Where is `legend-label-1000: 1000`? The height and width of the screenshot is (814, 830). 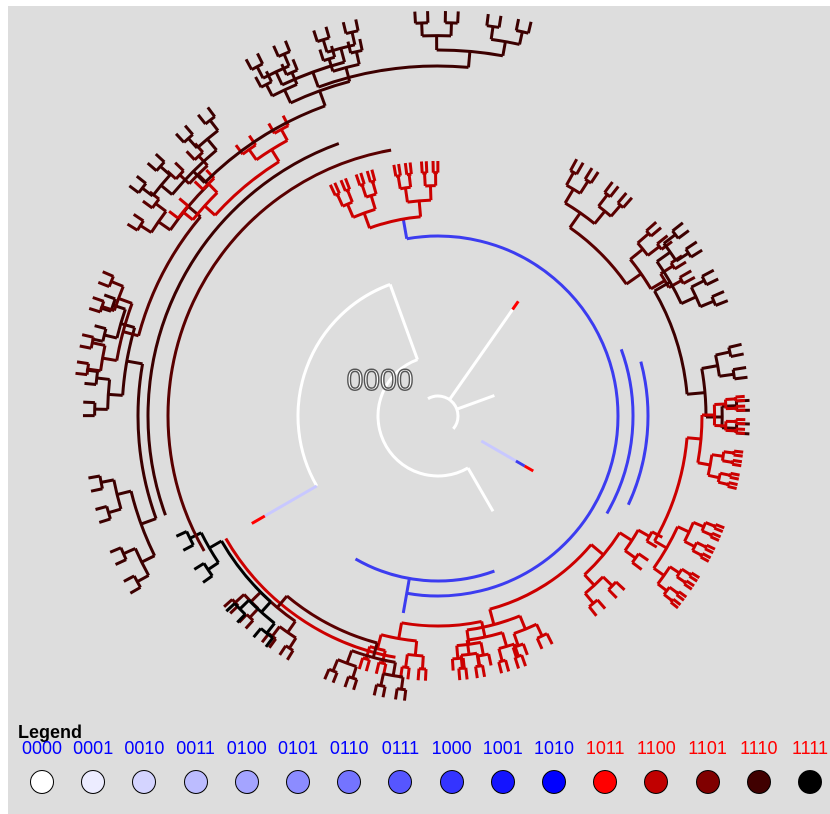
legend-label-1000: 1000 is located at coordinates (451, 748).